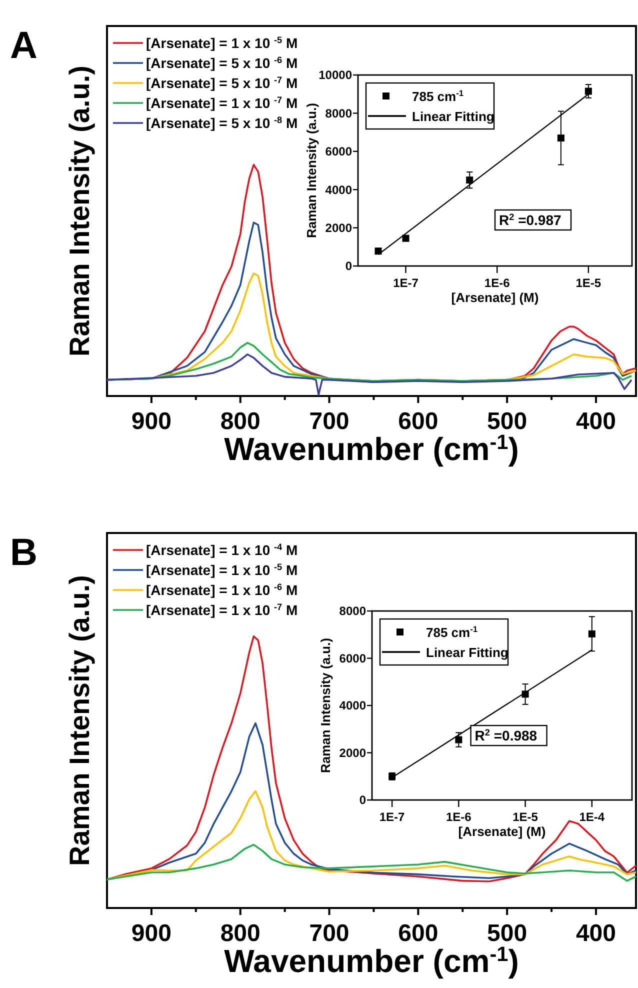  I want to click on legend-label: [Arsenate] = 5 x 10 $^{-6}$ M, so click(222, 63).